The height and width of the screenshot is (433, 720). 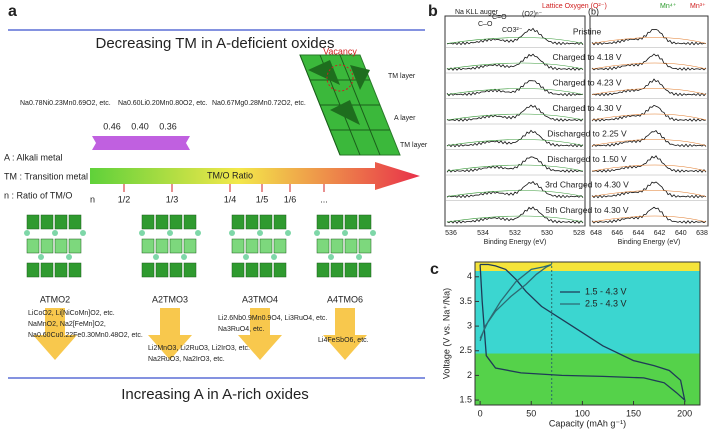 I want to click on peak-label: CO3²⁻, so click(x=512, y=30).